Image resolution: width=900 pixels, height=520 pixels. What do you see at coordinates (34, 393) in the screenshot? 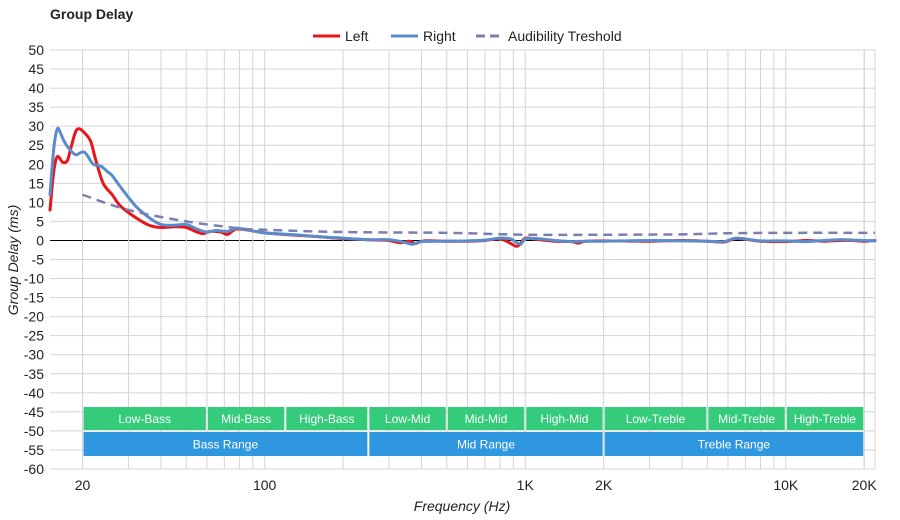
I see `y-tick-label: -40` at bounding box center [34, 393].